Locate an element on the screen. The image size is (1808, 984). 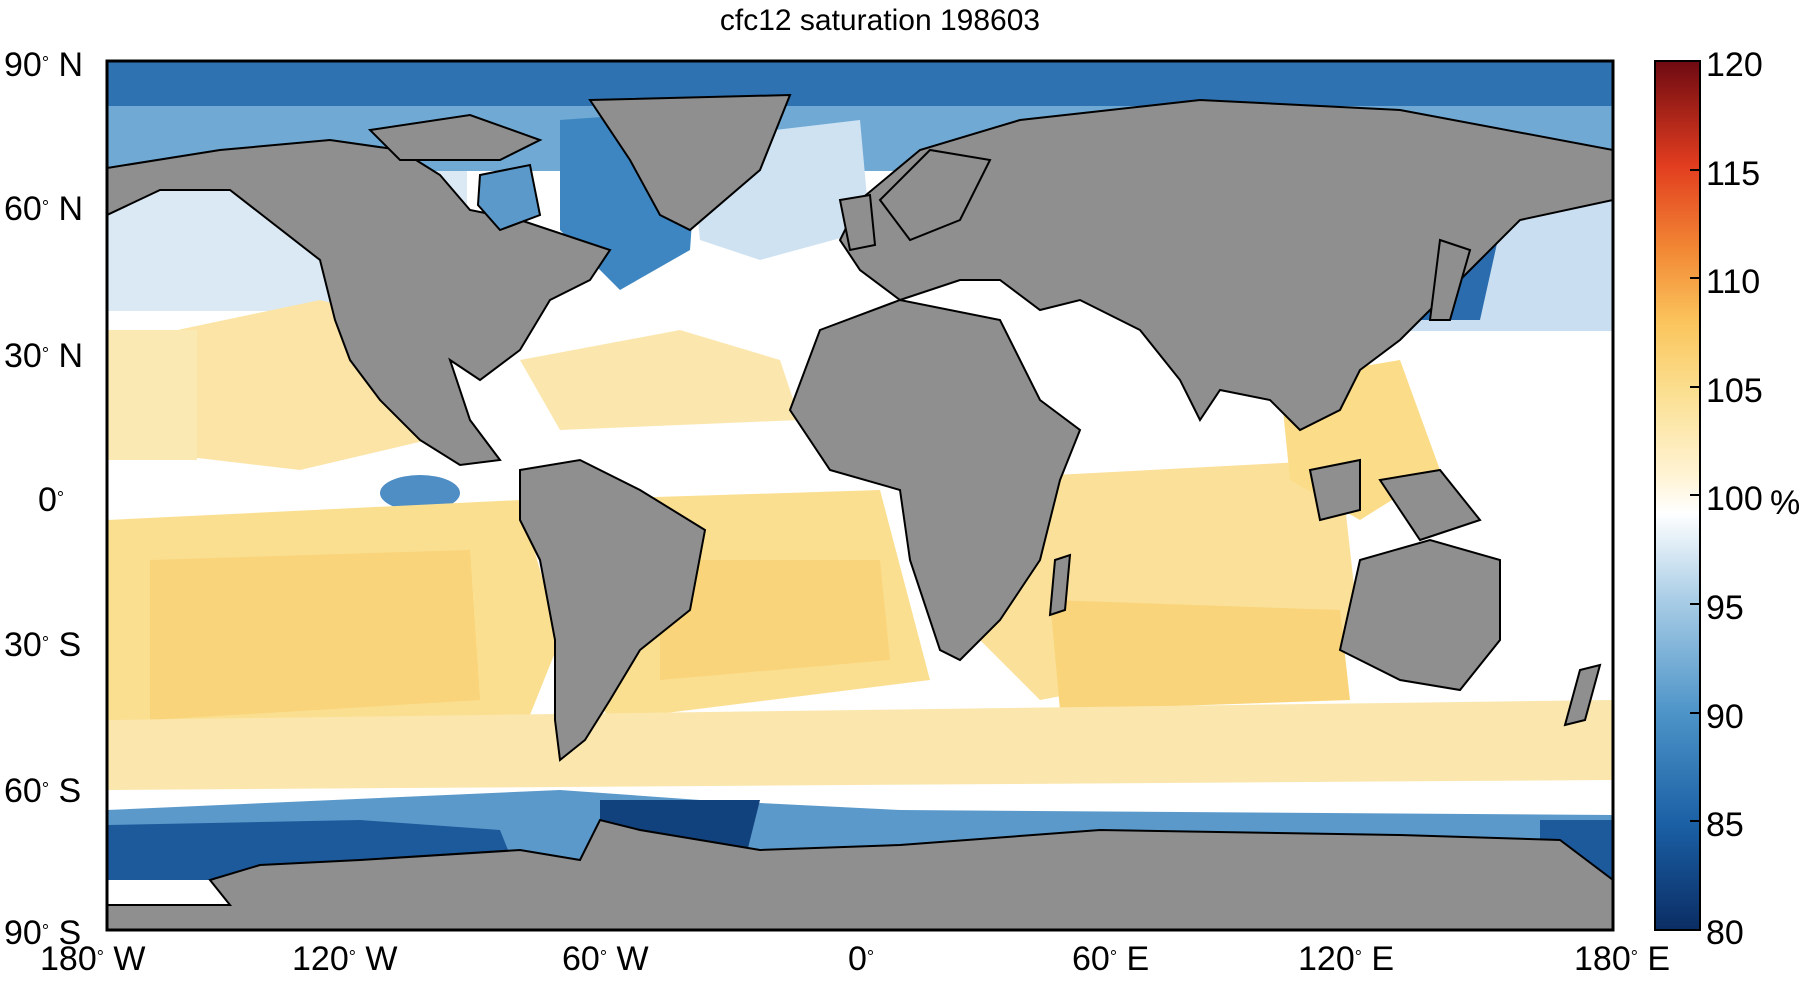
y-tick-30s: 30° S is located at coordinates (43, 645).